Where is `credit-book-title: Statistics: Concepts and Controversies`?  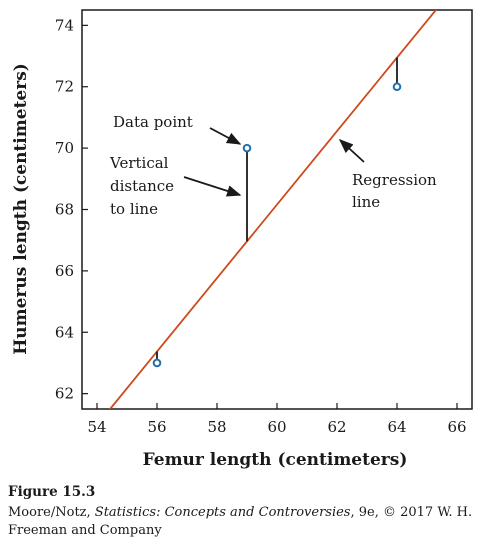 credit-book-title: Statistics: Concepts and Controversies is located at coordinates (223, 512).